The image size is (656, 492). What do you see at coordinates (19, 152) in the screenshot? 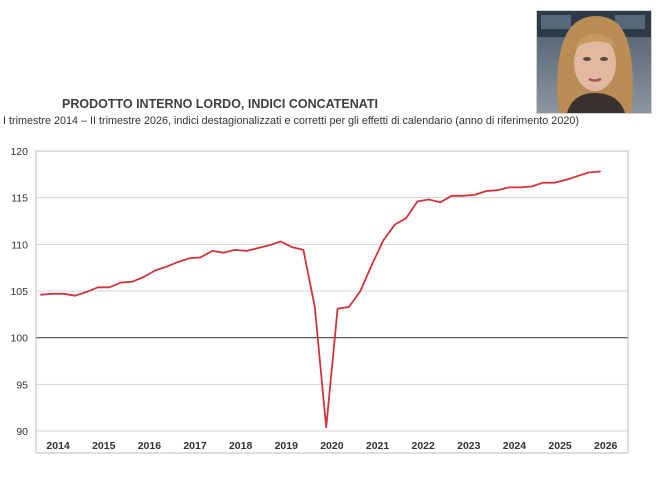
I see `y-tick-label: 120` at bounding box center [19, 152].